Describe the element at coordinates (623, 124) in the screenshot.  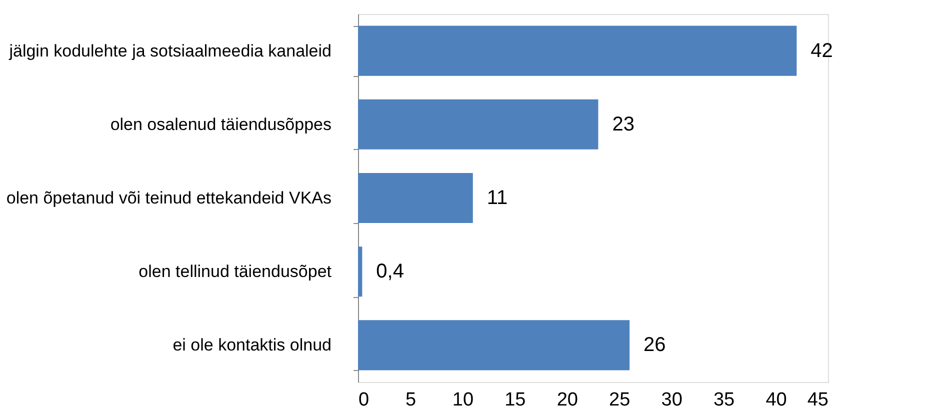
I see `data-label: 23` at that location.